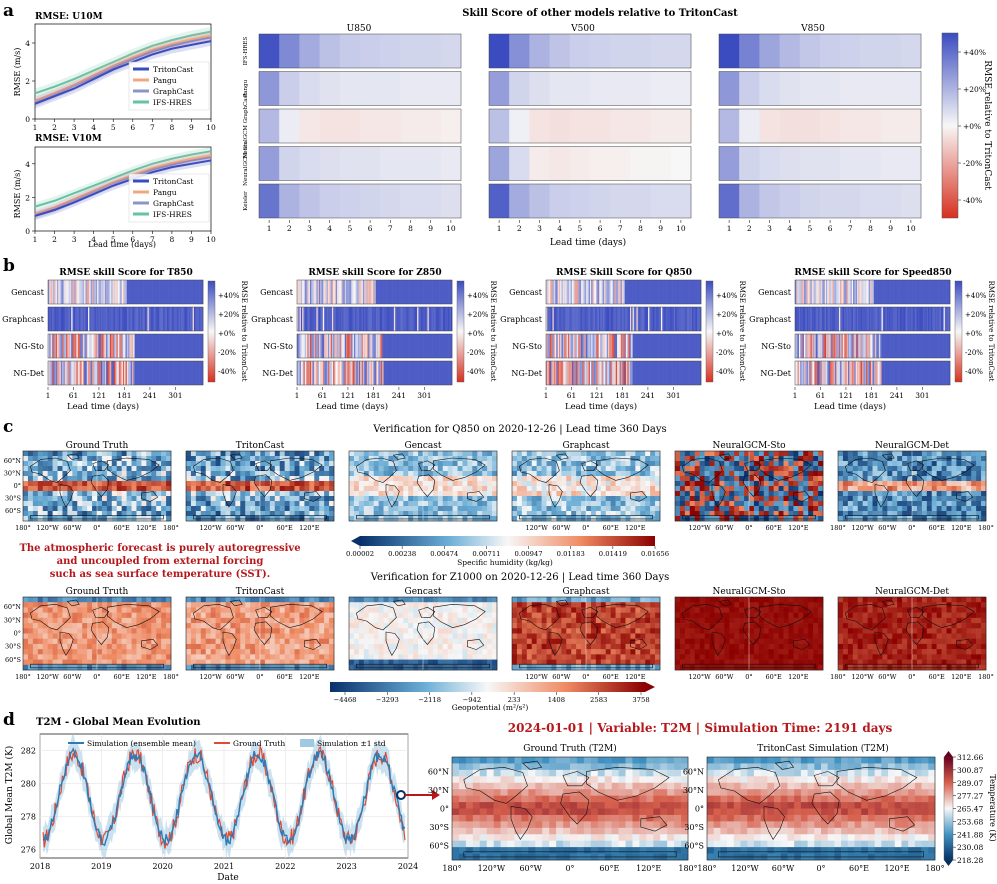 Image resolution: width=997 pixels, height=884 pixels. Describe the element at coordinates (172, 214) in the screenshot. I see `legend-label: IFS-HRES` at that location.